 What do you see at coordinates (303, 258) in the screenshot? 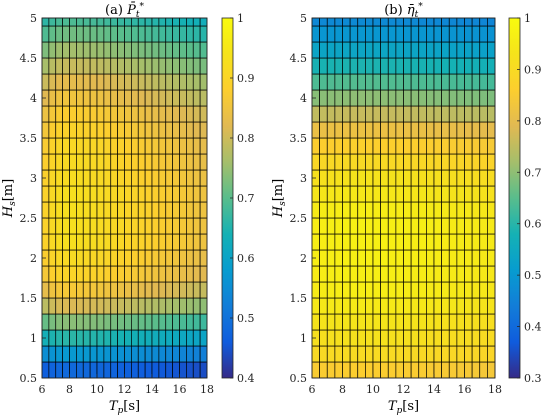
I see `y-tick-label: 2` at bounding box center [303, 258].